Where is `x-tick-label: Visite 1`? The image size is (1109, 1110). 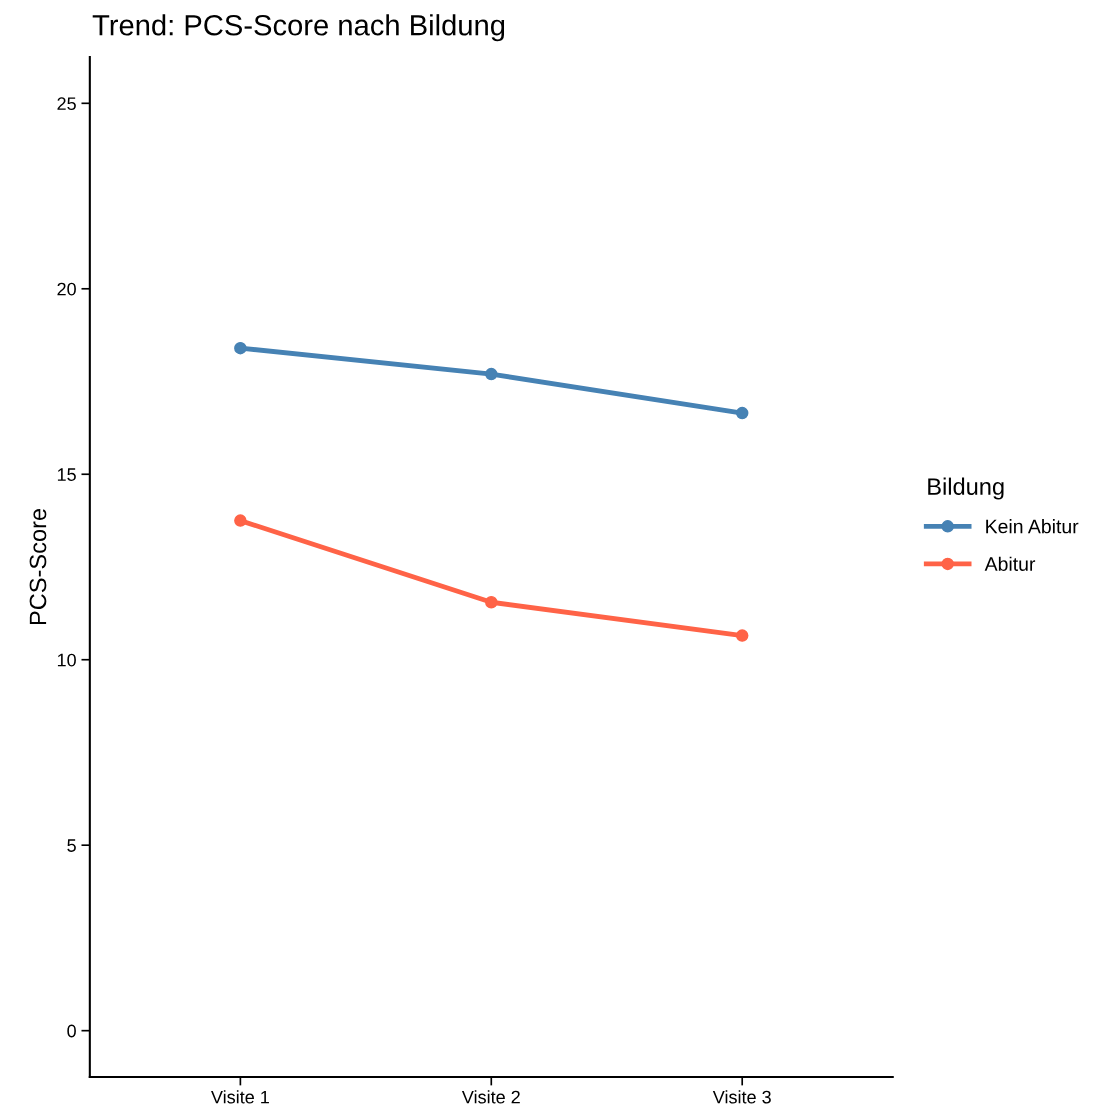
x-tick-label: Visite 1 is located at coordinates (240, 1097).